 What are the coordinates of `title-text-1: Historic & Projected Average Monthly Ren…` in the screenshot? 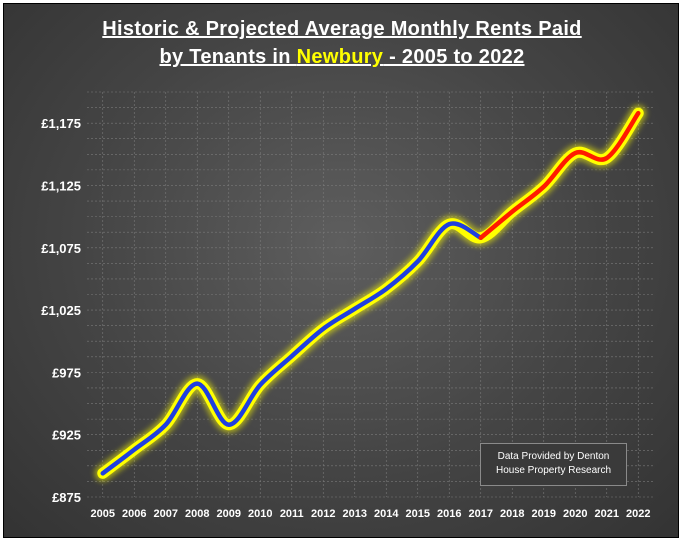 It's located at (342, 29).